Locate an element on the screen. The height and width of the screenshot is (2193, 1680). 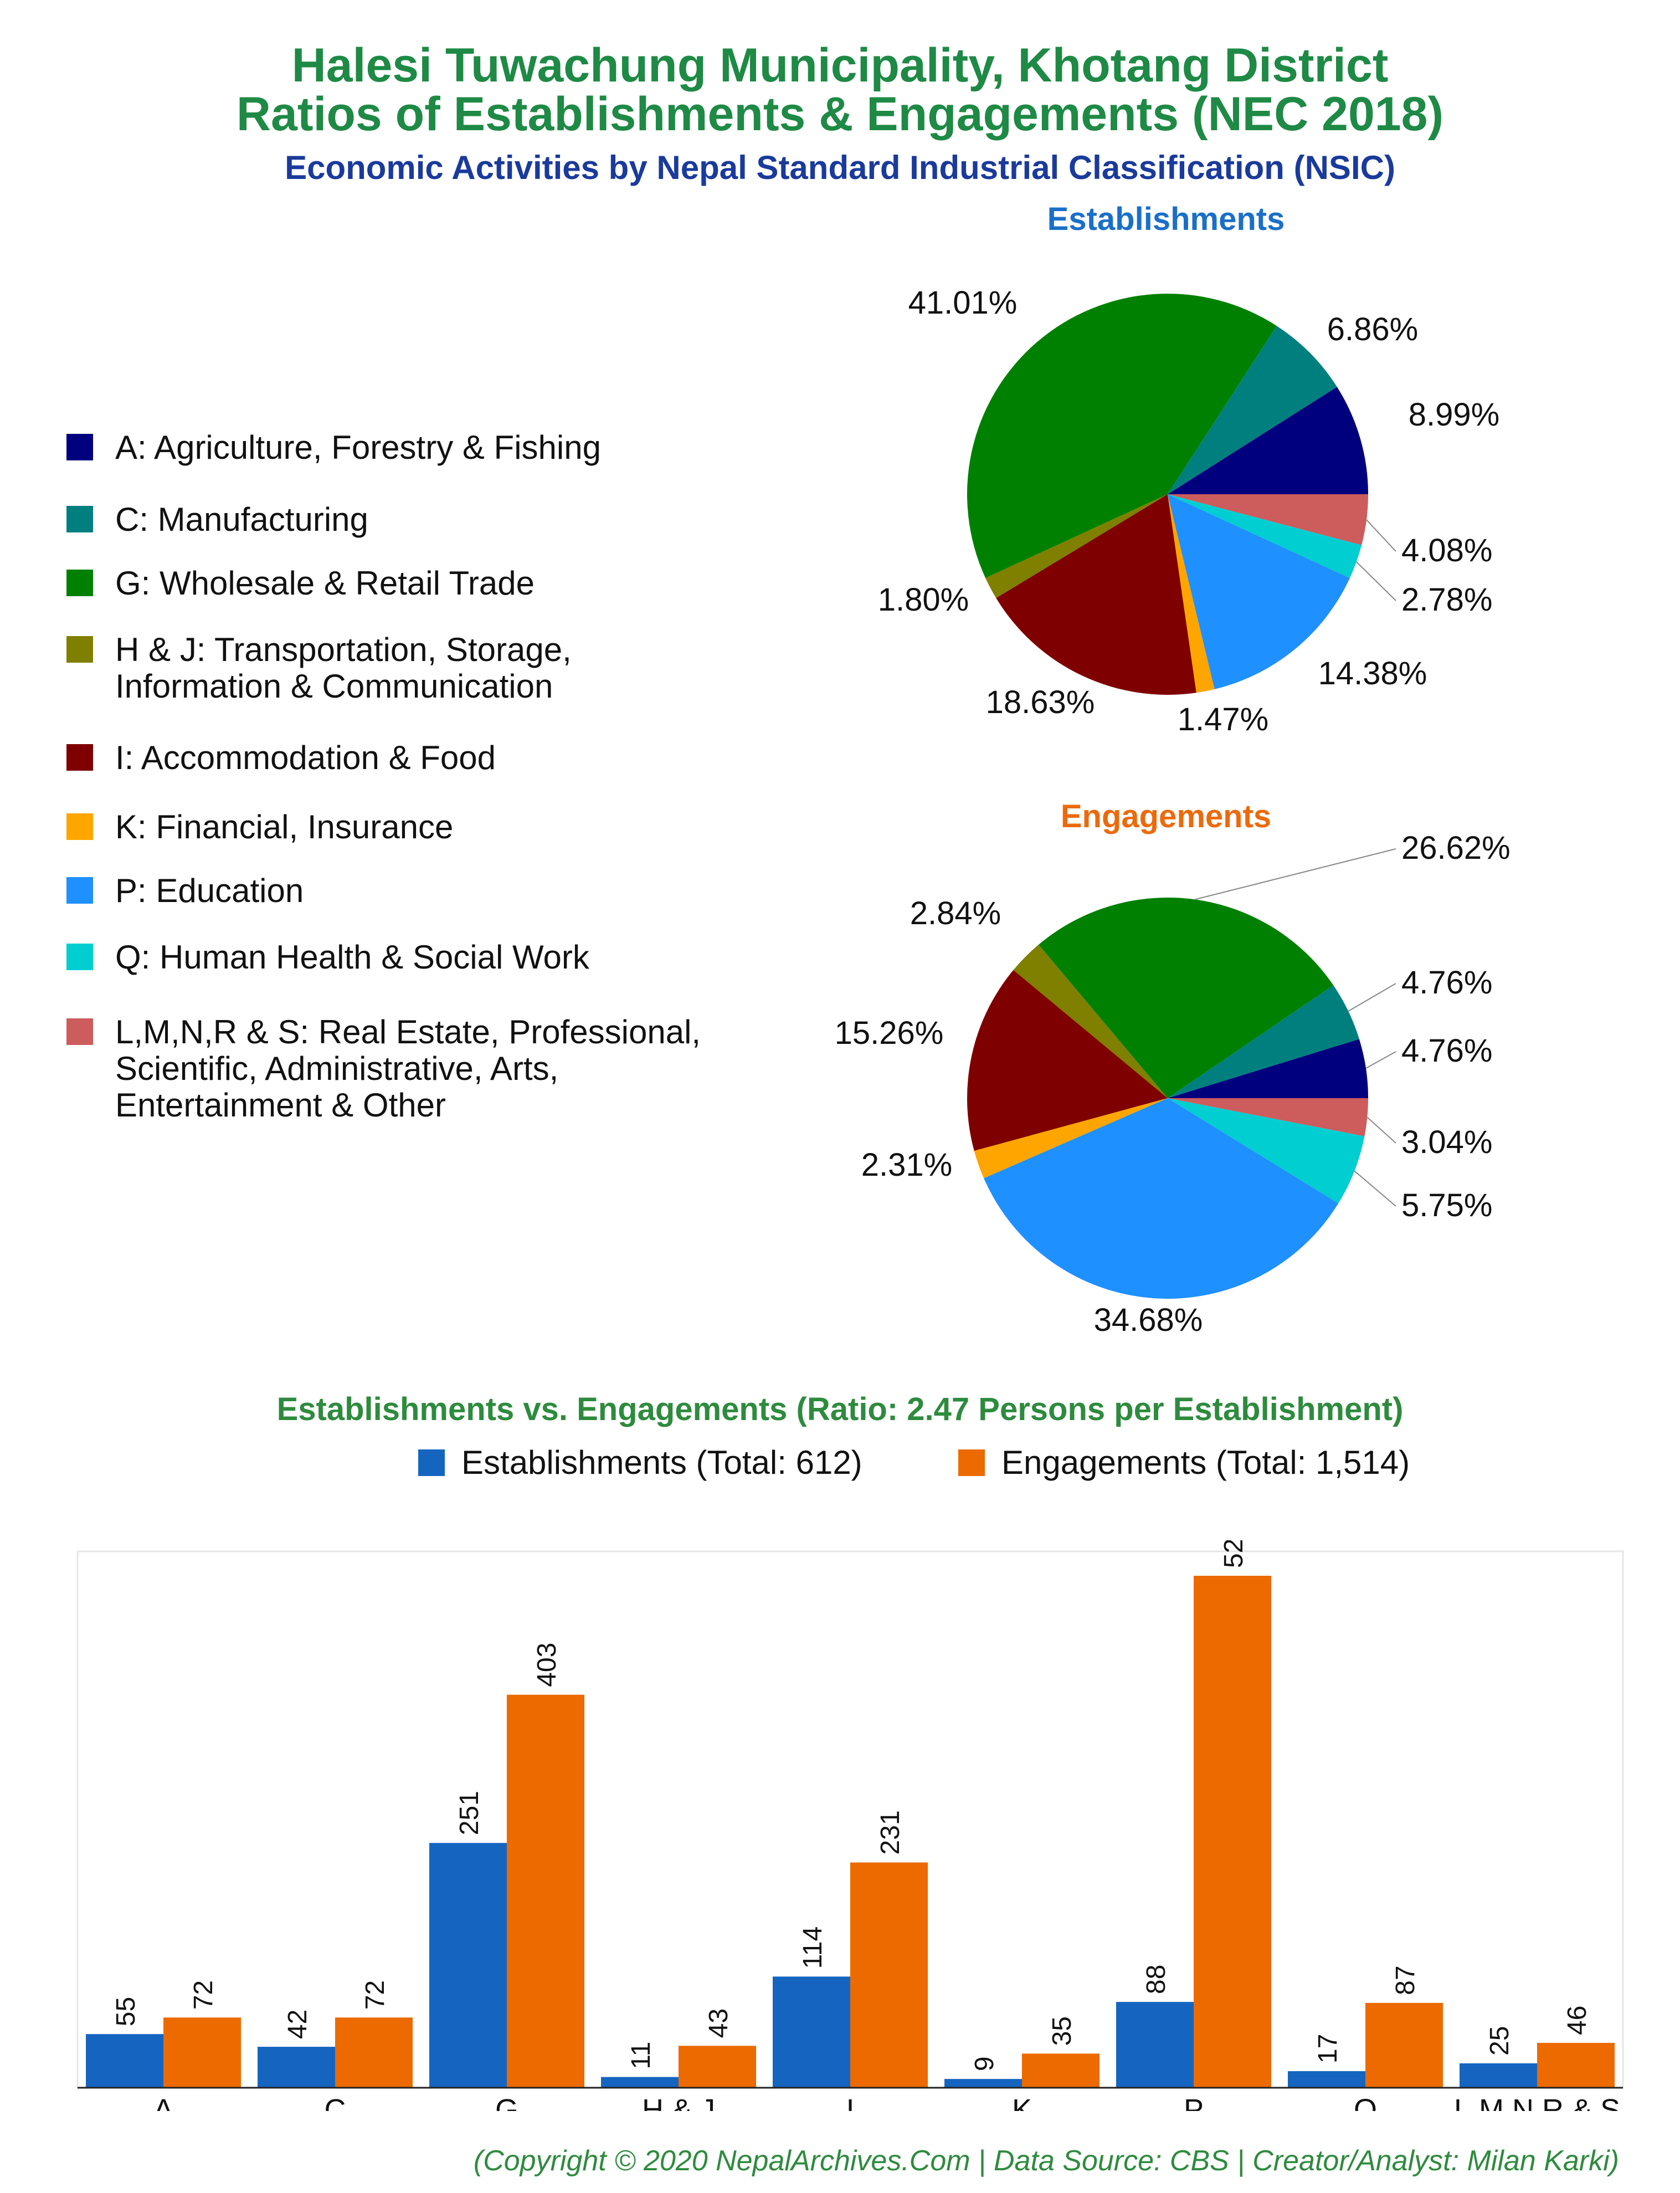
pie-label-k: 2.31% is located at coordinates (906, 1165).